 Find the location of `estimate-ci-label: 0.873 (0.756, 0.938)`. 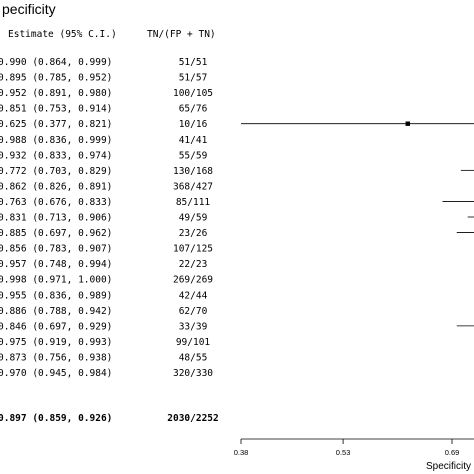

estimate-ci-label: 0.873 (0.756, 0.938) is located at coordinates (56, 357).